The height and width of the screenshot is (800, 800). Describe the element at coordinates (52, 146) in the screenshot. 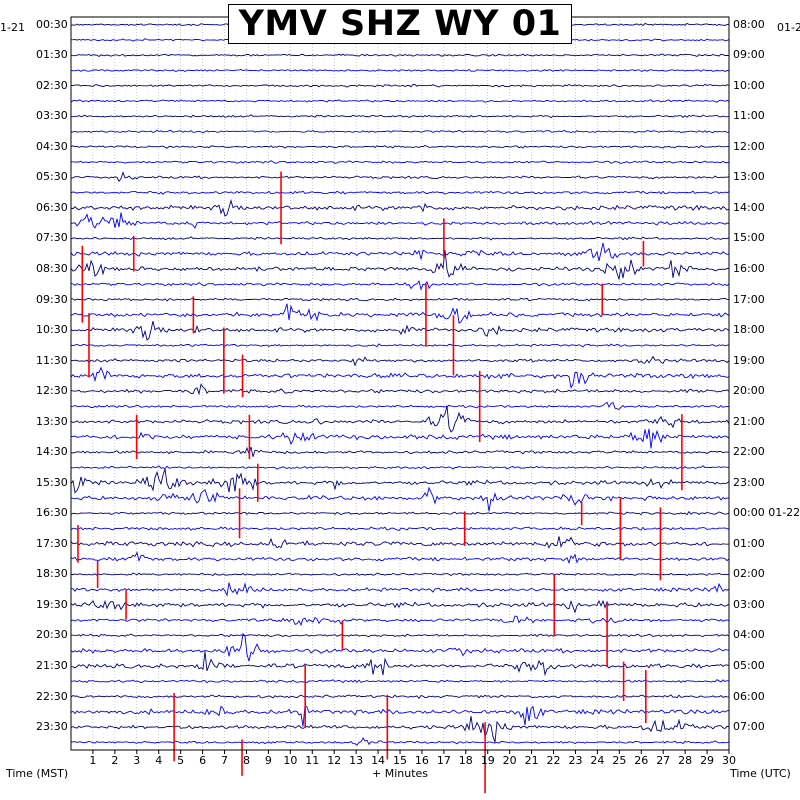

I see `left-time-label: 04:30` at that location.